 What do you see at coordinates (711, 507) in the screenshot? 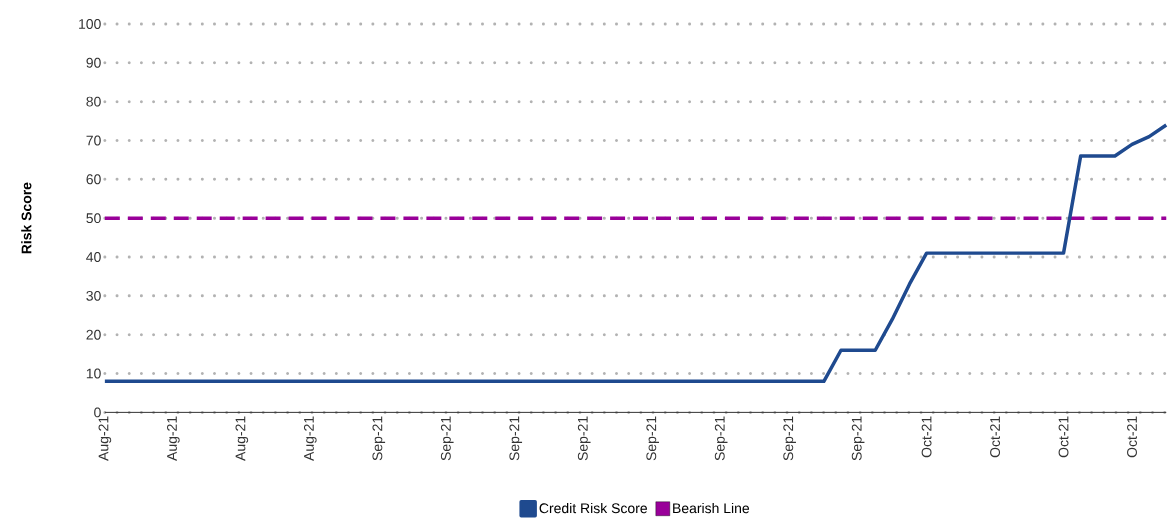
I see `legend-label: Bearish Line` at bounding box center [711, 507].